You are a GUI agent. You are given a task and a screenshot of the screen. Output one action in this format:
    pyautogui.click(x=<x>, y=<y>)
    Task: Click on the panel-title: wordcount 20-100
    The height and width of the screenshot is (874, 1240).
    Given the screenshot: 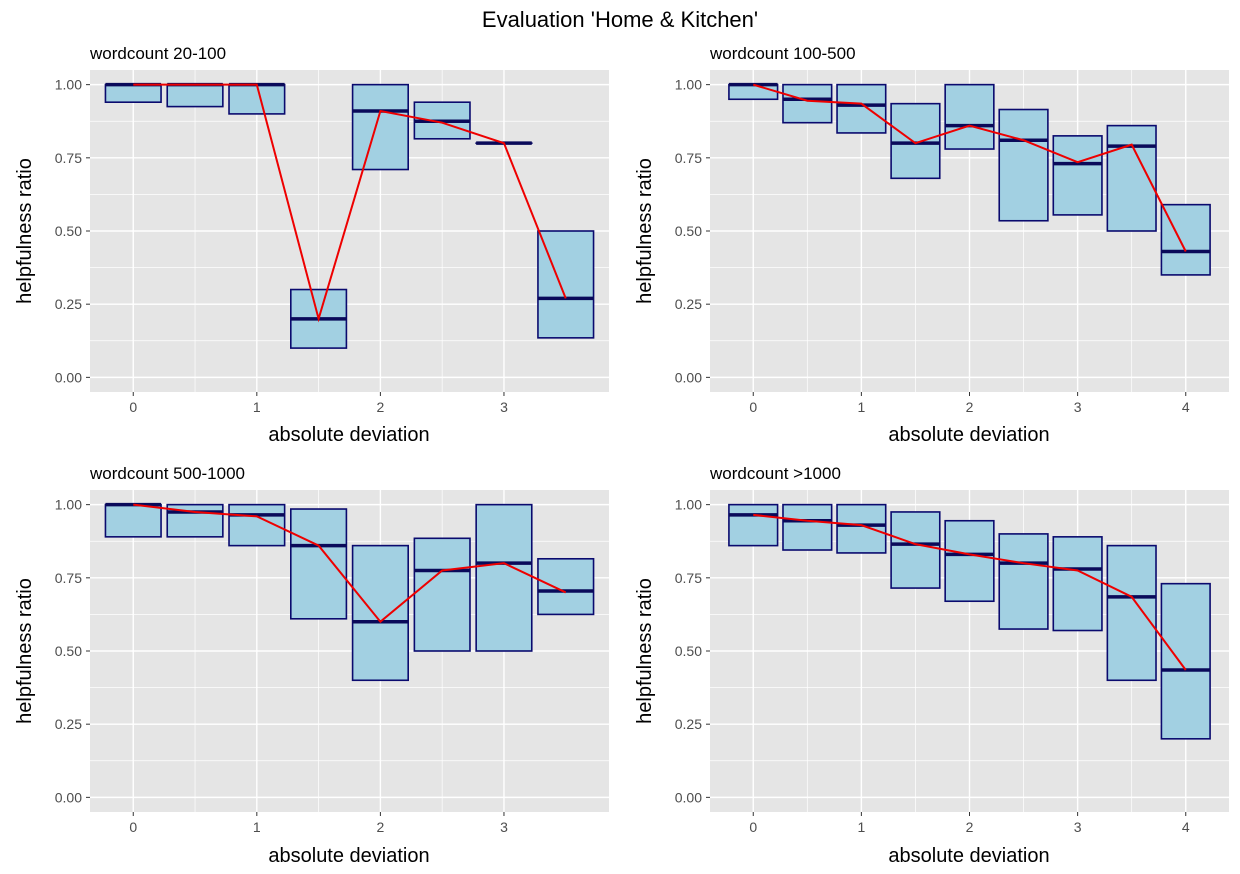 What is the action you would take?
    pyautogui.click(x=157, y=53)
    